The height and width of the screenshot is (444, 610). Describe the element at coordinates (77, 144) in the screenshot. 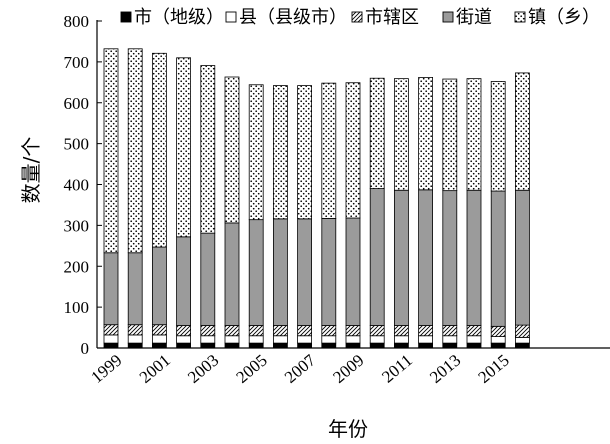

I see `y-tick-label: 500` at that location.